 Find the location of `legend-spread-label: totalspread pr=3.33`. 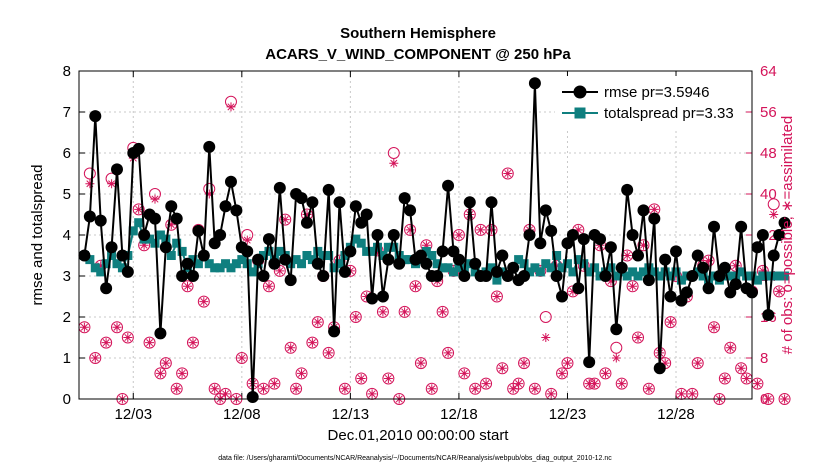

legend-spread-label: totalspread pr=3.33 is located at coordinates (669, 113).